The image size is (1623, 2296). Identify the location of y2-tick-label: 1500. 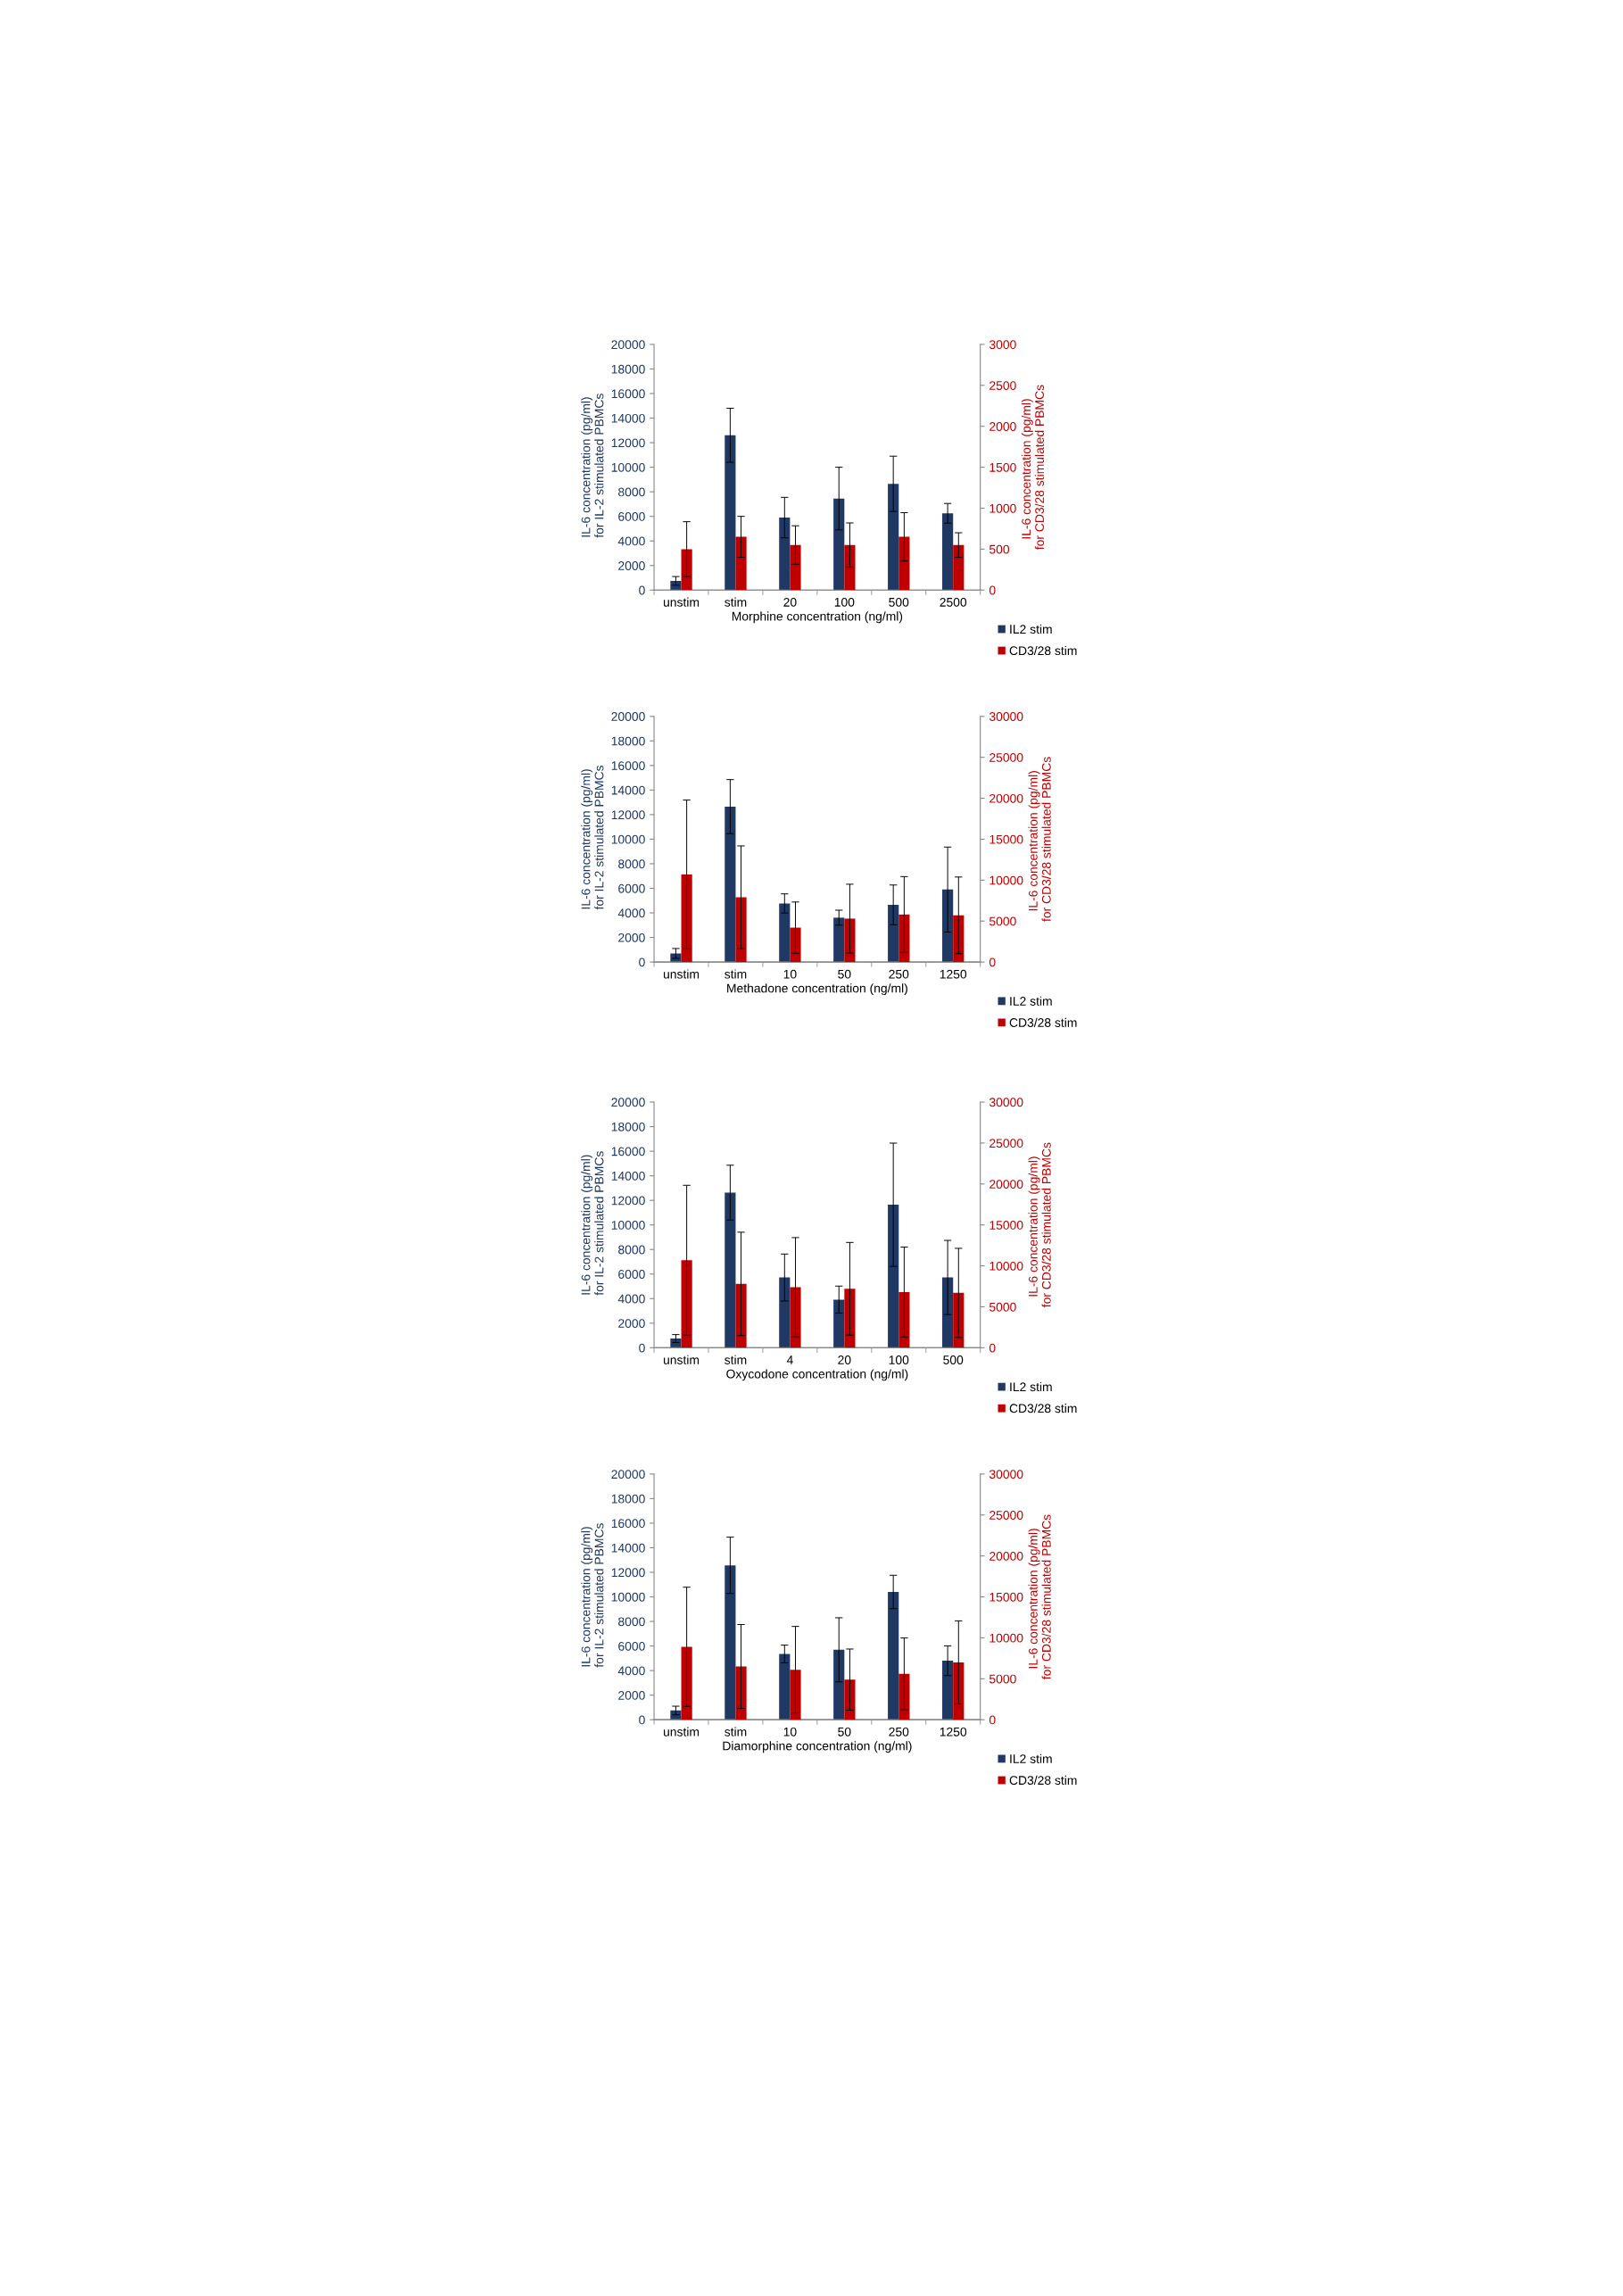
(1003, 467).